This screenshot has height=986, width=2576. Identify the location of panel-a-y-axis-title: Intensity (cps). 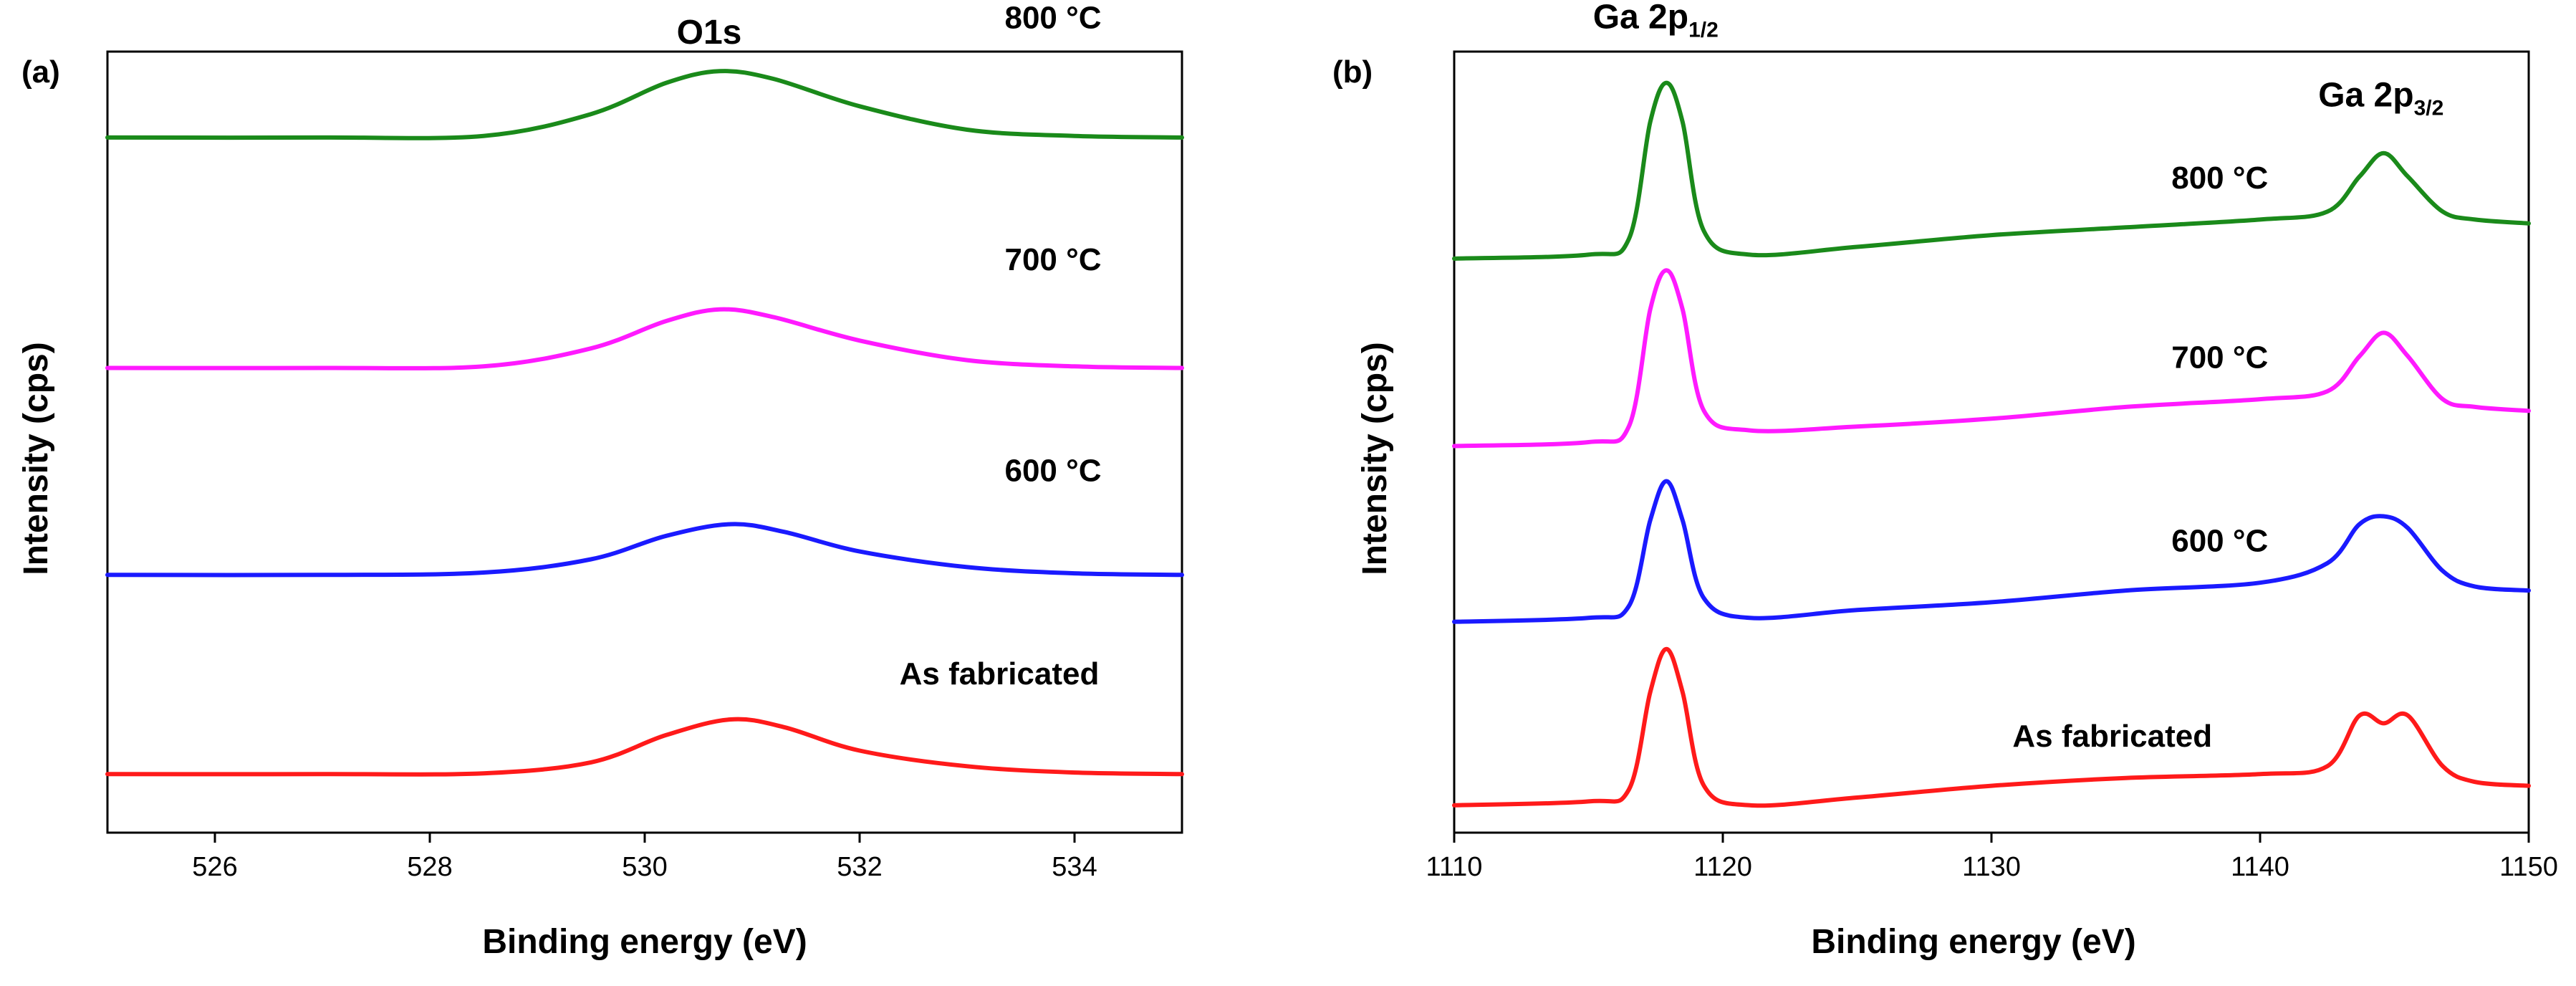
(36, 459).